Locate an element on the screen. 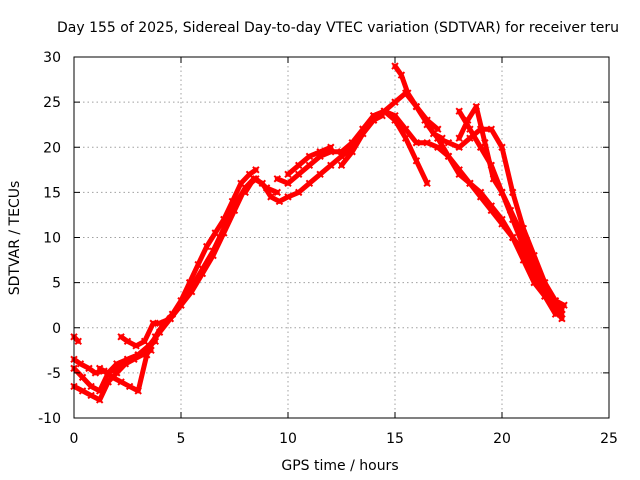 This screenshot has width=640, height=480. y-tick-label: 0 is located at coordinates (56, 329).